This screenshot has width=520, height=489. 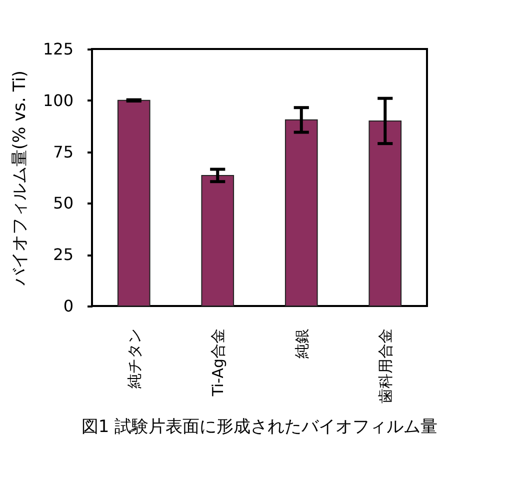 I want to click on x-tick-label: 純チタン, so click(x=134, y=358).